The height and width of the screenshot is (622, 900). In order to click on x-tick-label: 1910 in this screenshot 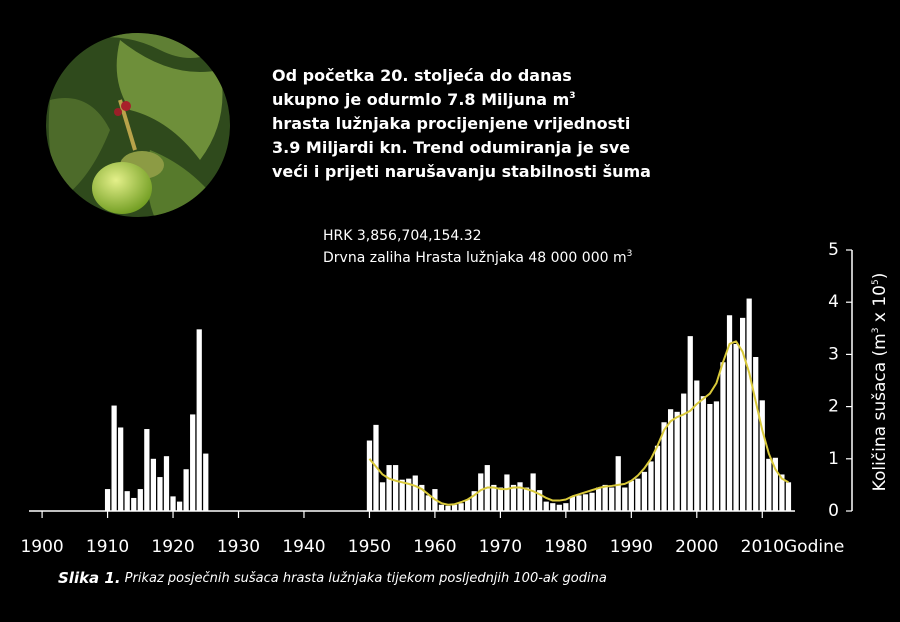, I will do `click(107, 547)`.